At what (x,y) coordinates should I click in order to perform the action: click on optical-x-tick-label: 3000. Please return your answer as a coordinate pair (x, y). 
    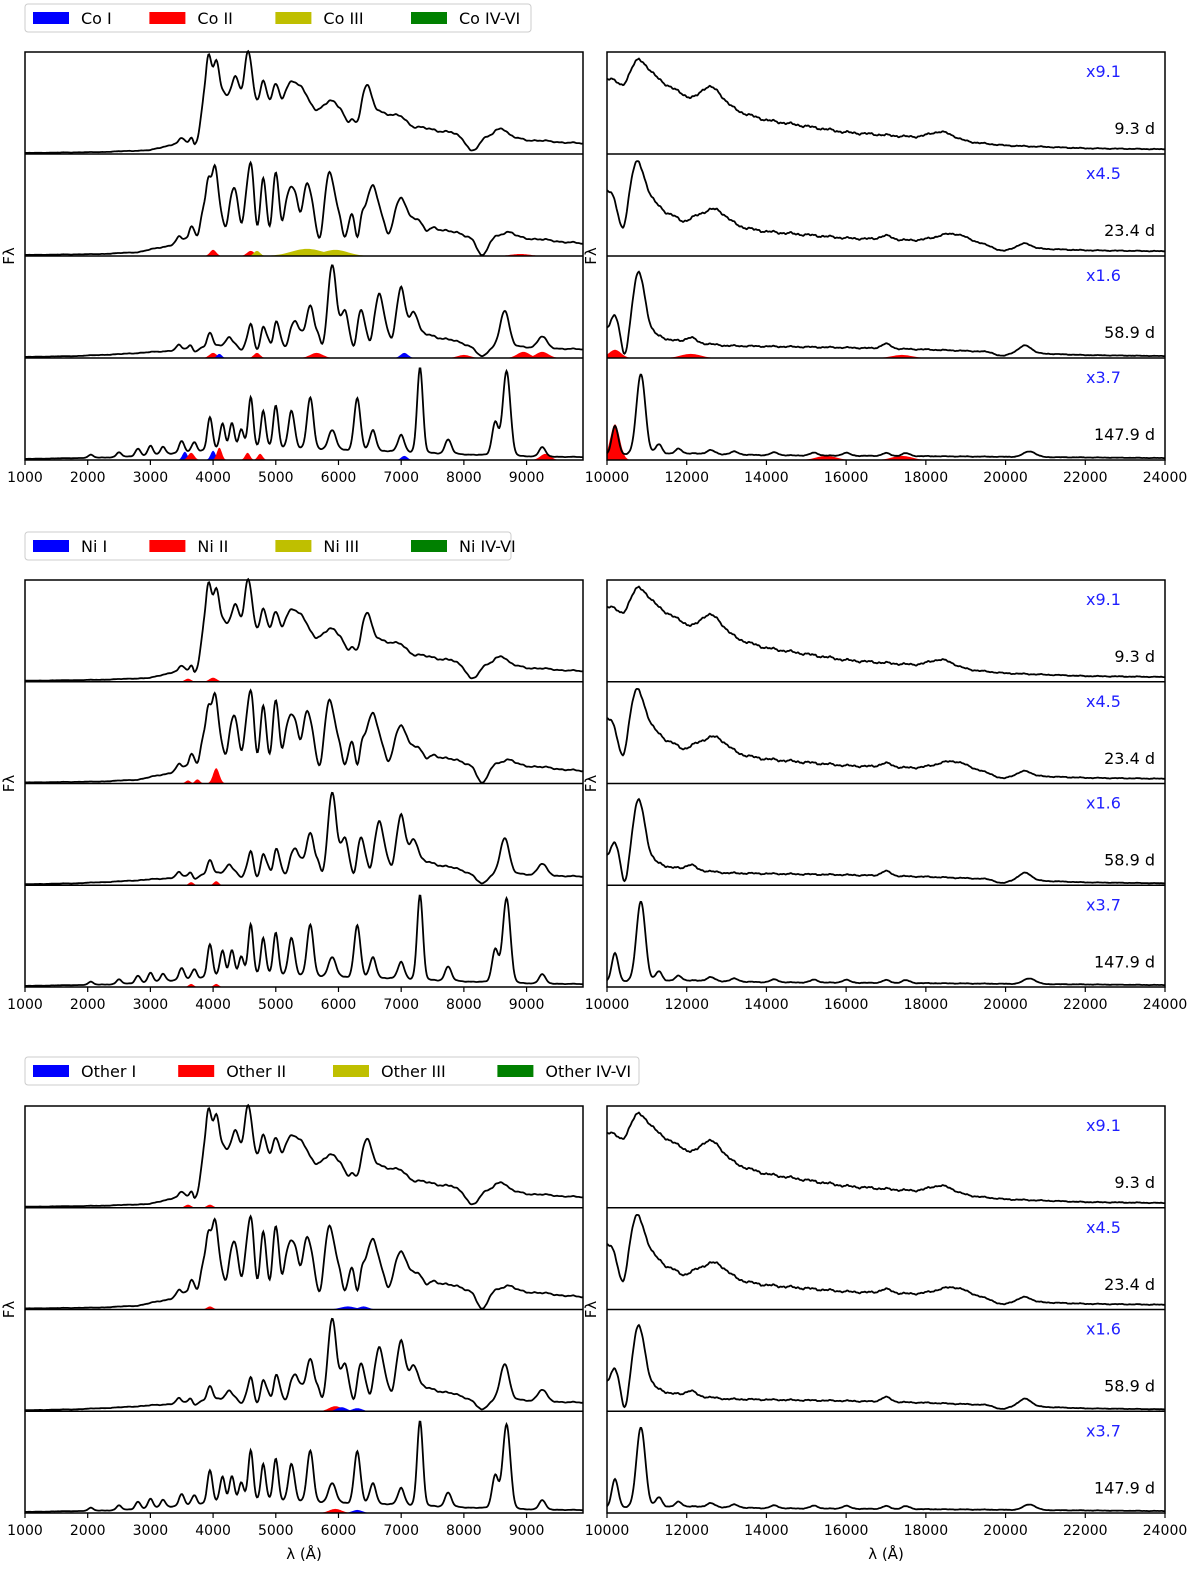
    Looking at the image, I should click on (151, 1005).